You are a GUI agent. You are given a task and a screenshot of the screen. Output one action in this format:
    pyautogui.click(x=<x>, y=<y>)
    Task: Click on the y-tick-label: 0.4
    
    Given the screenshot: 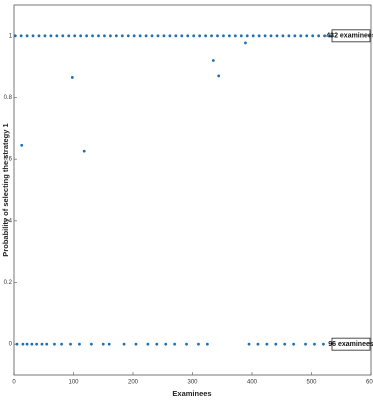 What is the action you would take?
    pyautogui.click(x=8, y=221)
    